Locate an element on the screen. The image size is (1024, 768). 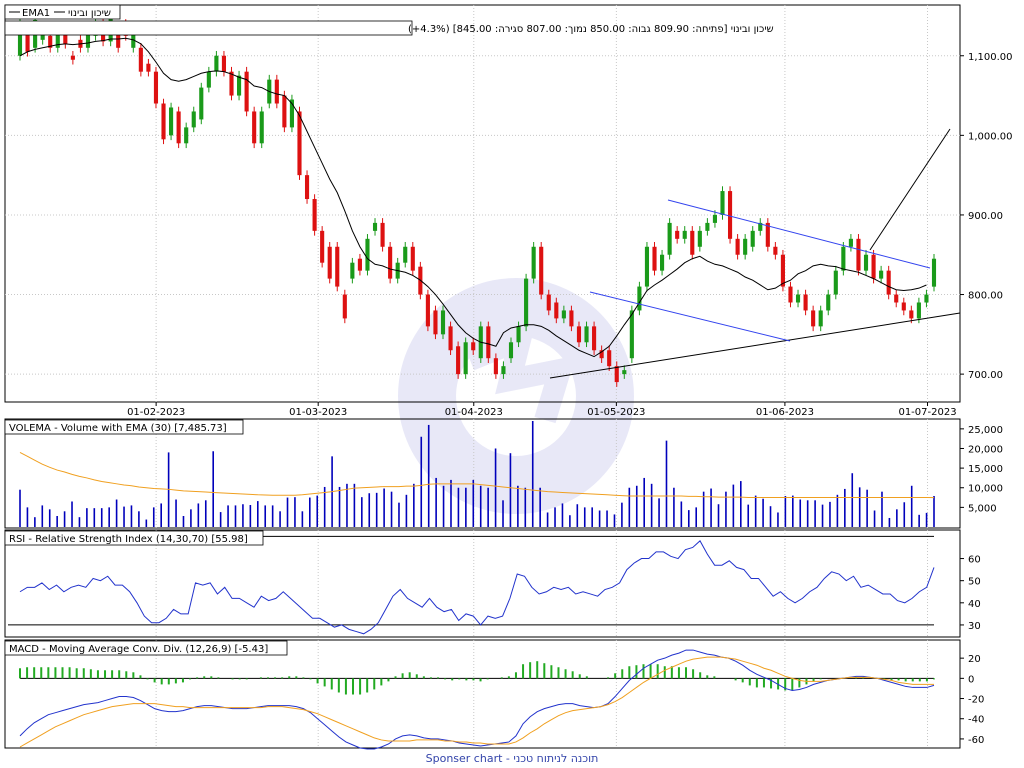
rsi-tick-label: 30 is located at coordinates (974, 626).